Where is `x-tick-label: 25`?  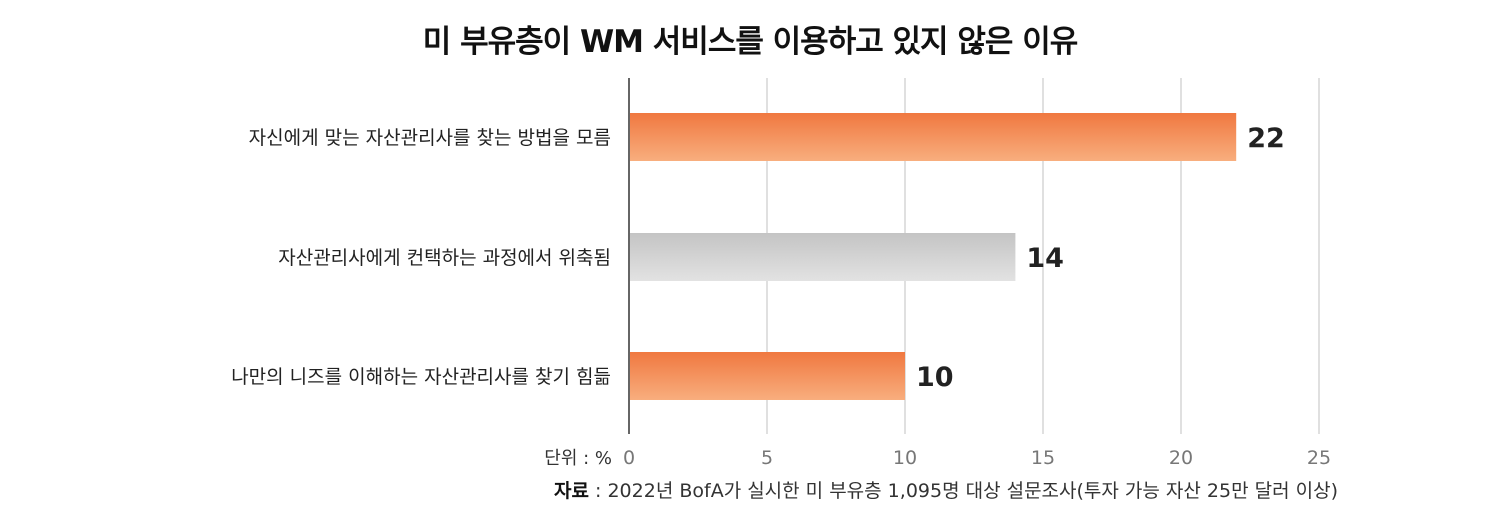 x-tick-label: 25 is located at coordinates (1319, 458).